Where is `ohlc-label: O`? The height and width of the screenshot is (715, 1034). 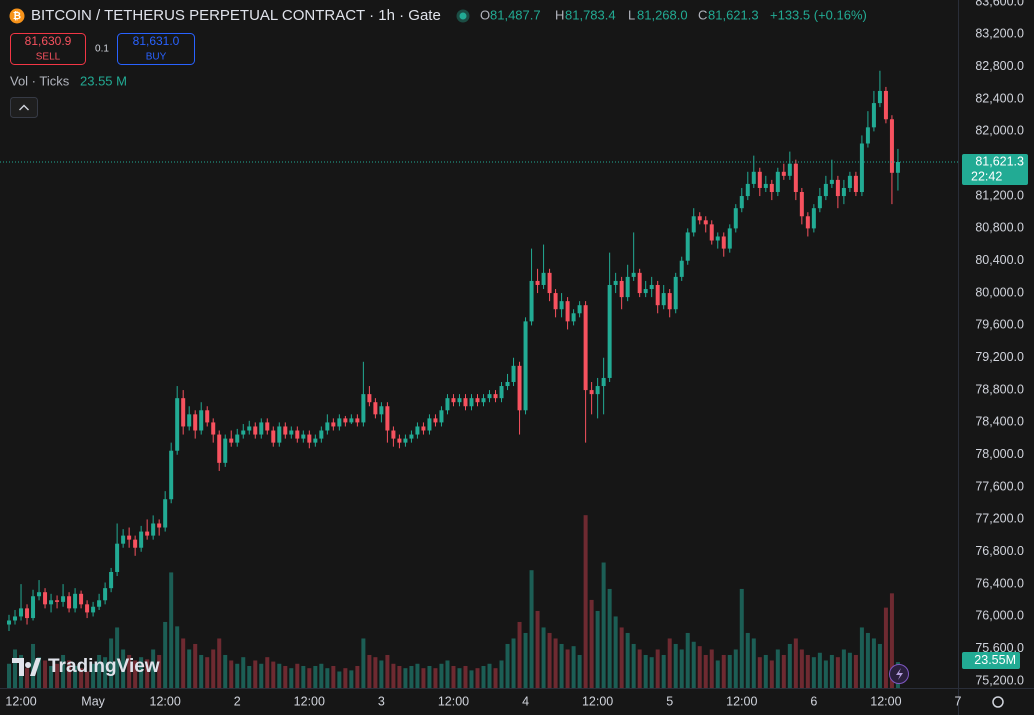 ohlc-label: O is located at coordinates (485, 14).